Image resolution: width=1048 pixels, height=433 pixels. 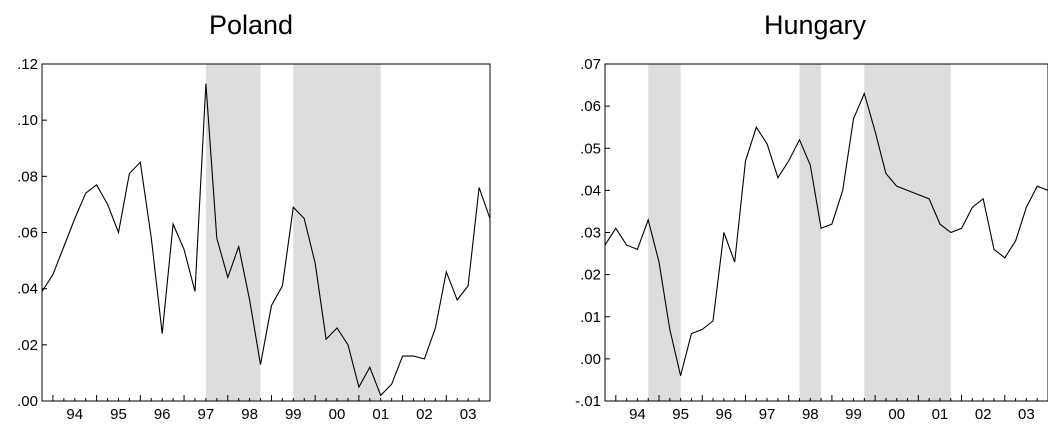 I want to click on hungary-y-tick-label: .07, so click(x=590, y=64).